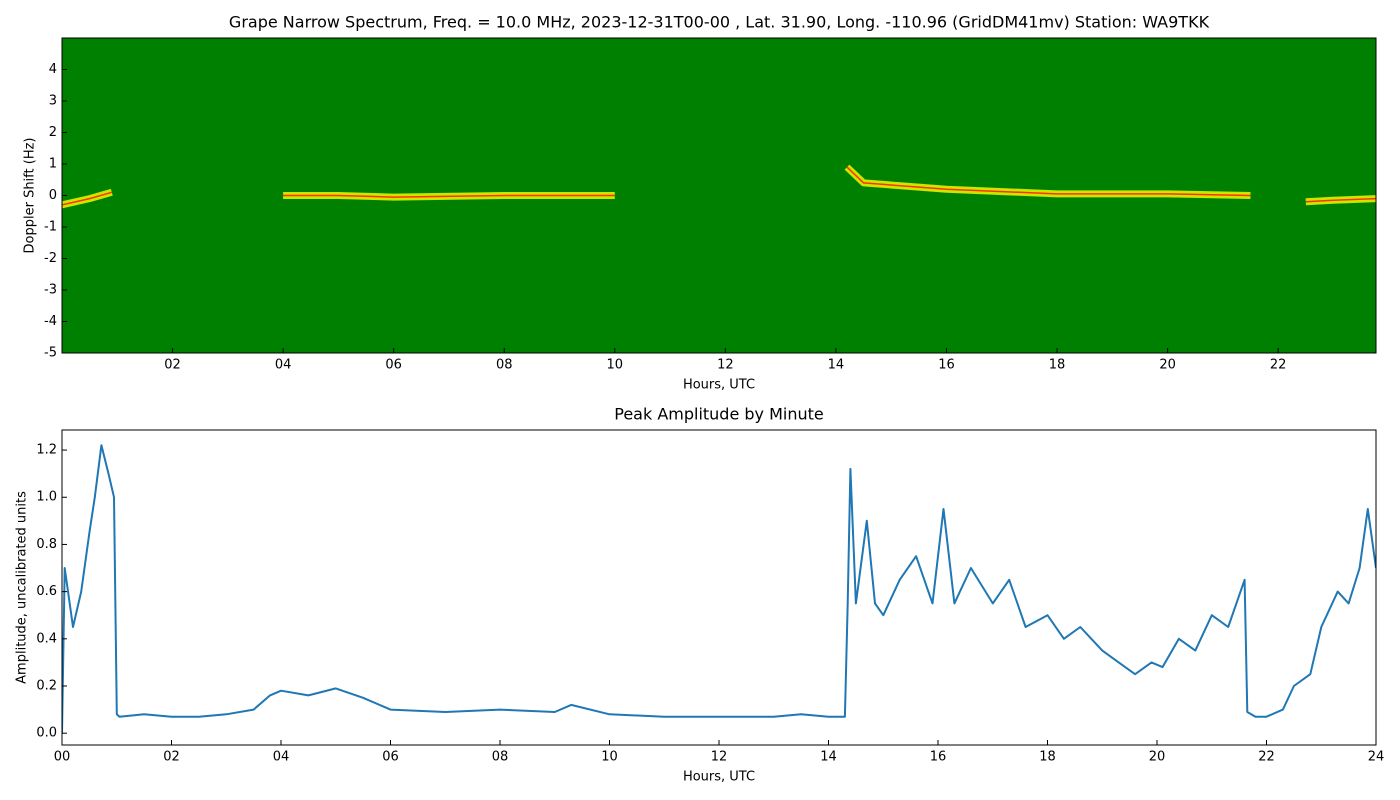 The width and height of the screenshot is (1400, 800). I want to click on chart-title: Peak Amplitude by Minute, so click(719, 414).